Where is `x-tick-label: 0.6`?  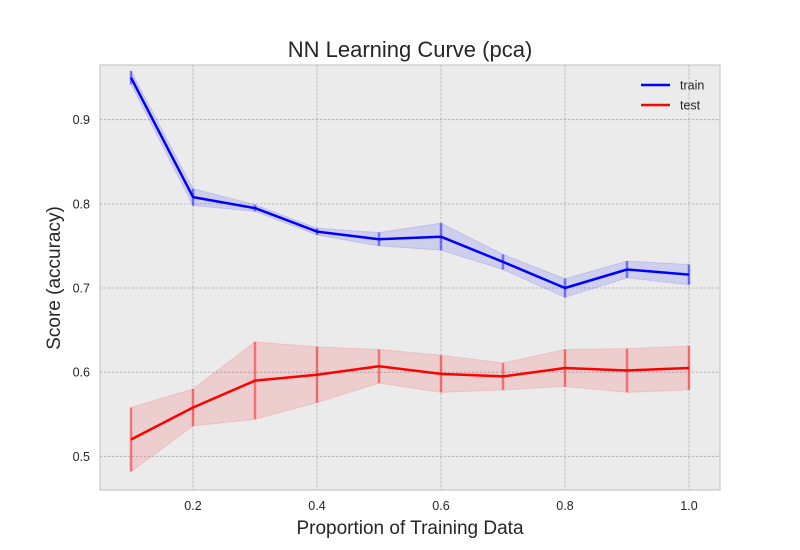 x-tick-label: 0.6 is located at coordinates (440, 506).